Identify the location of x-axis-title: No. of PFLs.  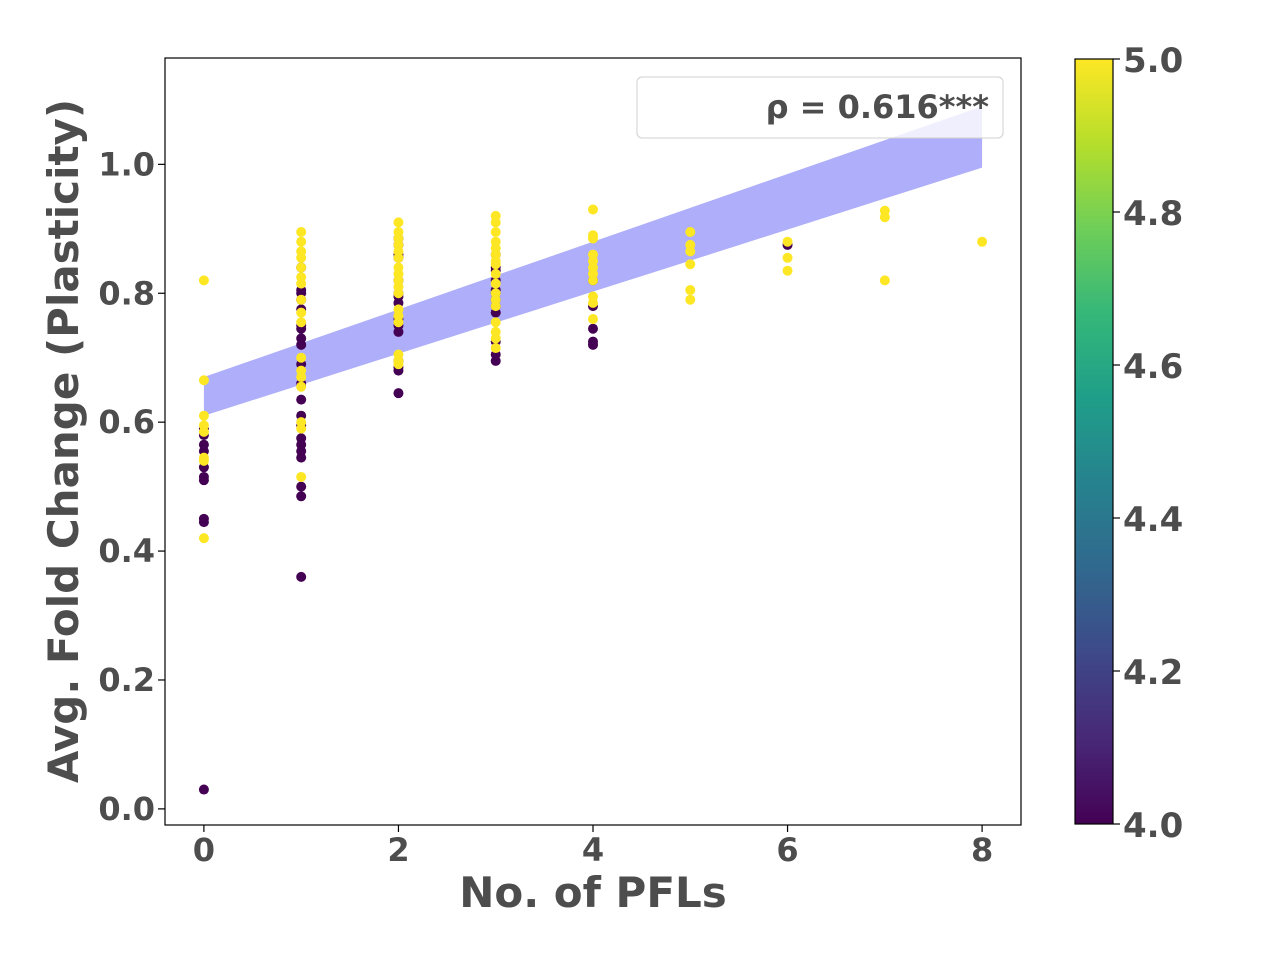
(593, 892).